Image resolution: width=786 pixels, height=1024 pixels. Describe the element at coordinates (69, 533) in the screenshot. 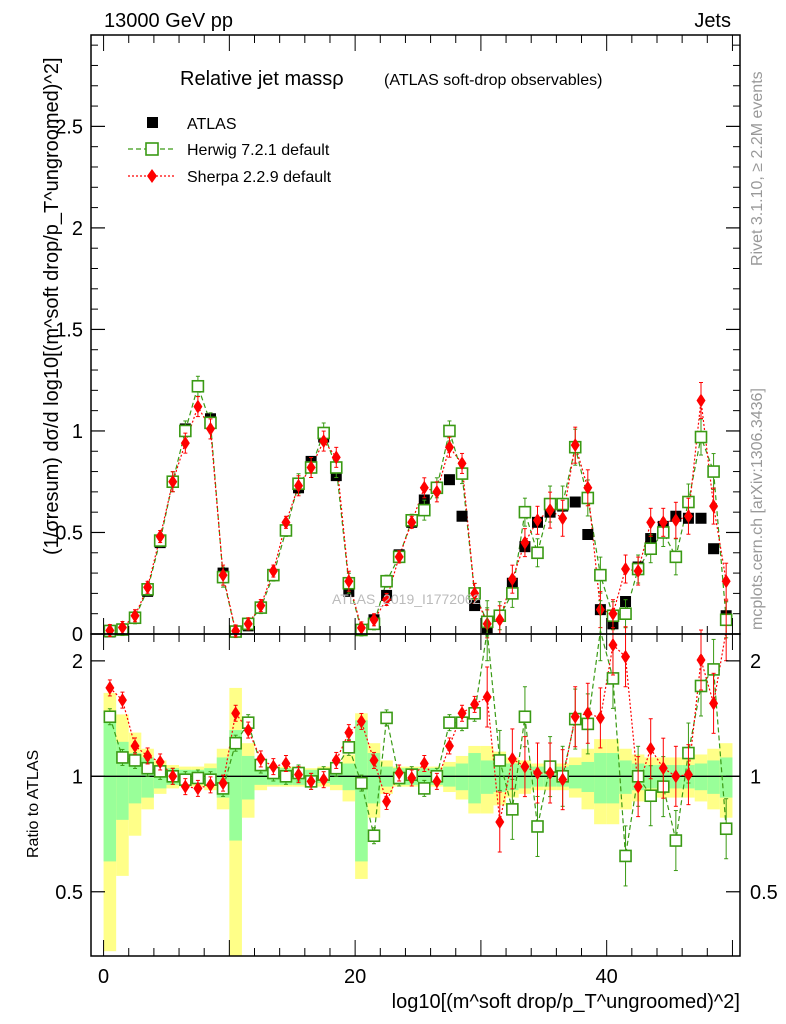

I see `y-tick-label: 0.5` at that location.